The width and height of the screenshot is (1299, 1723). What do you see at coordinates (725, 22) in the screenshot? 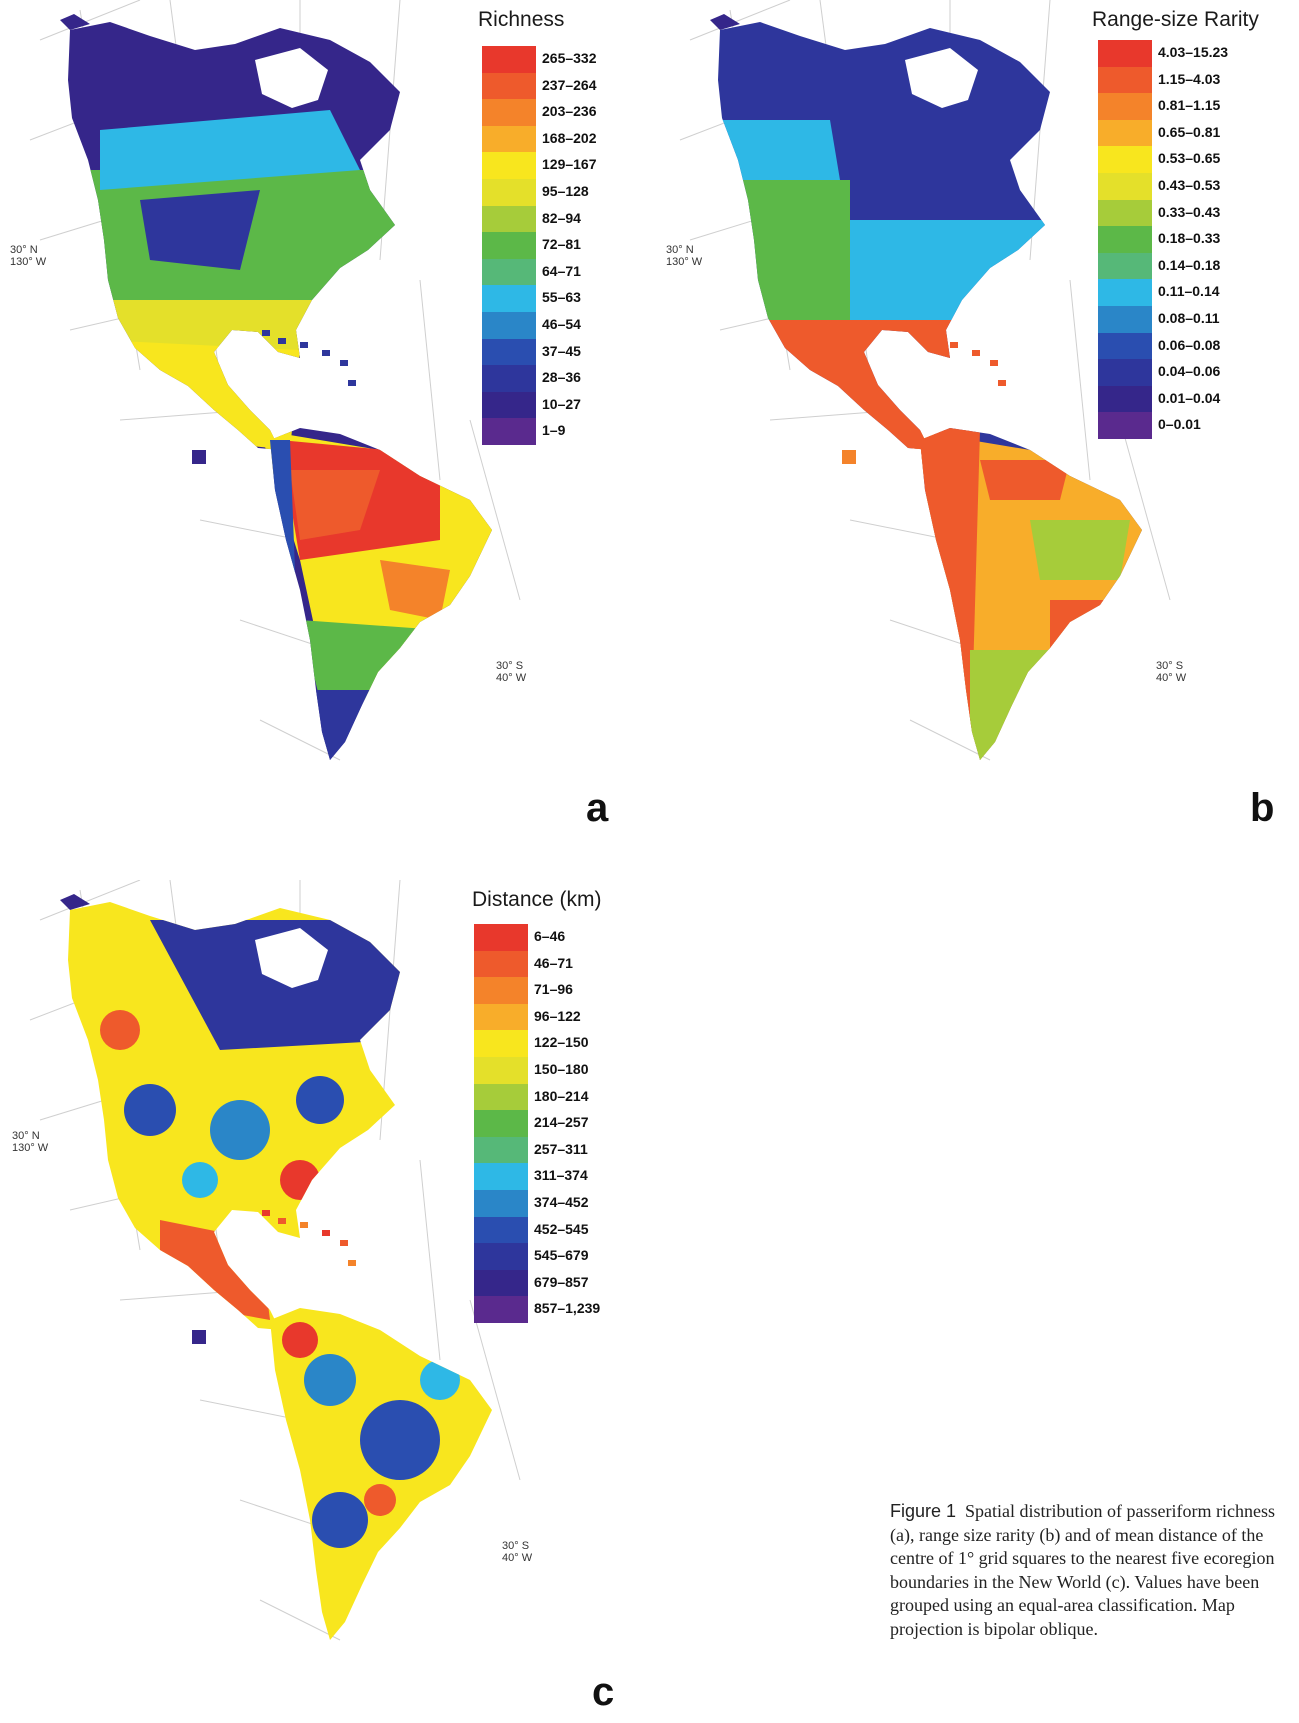
I see `arctic-island` at bounding box center [725, 22].